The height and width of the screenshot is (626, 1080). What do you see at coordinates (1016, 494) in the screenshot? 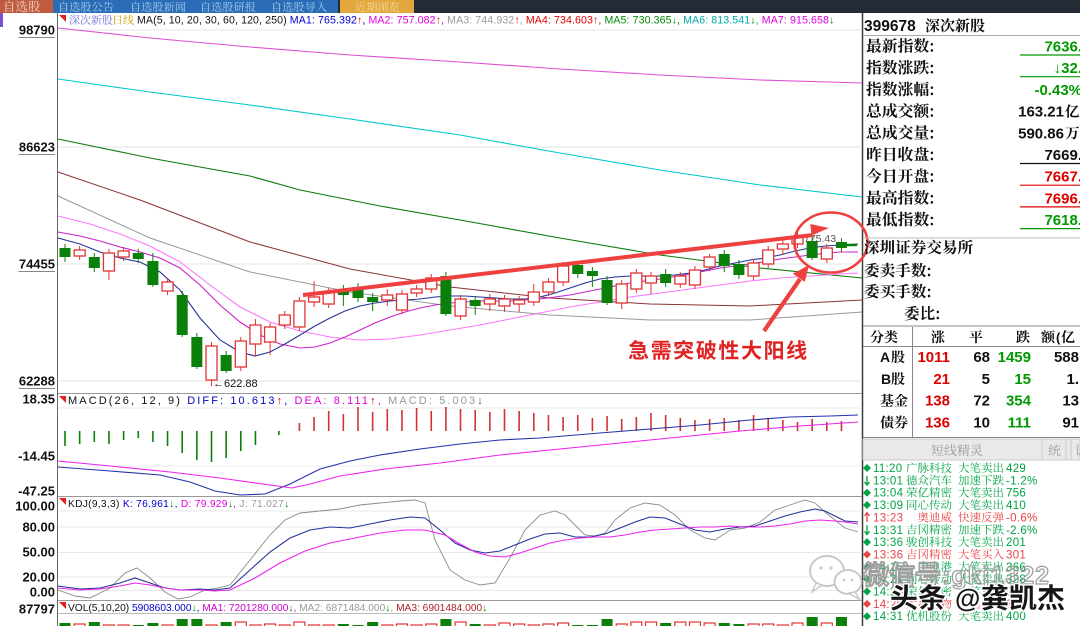
I see `svg-text: 756` at bounding box center [1016, 494].